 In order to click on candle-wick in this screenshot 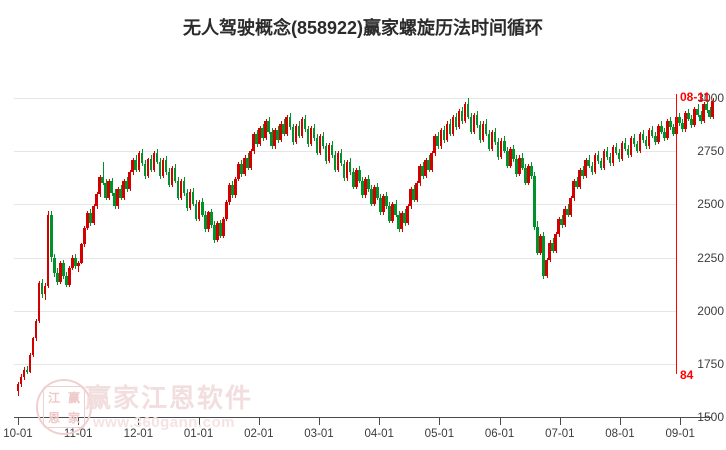, I will do `click(103, 173)`.